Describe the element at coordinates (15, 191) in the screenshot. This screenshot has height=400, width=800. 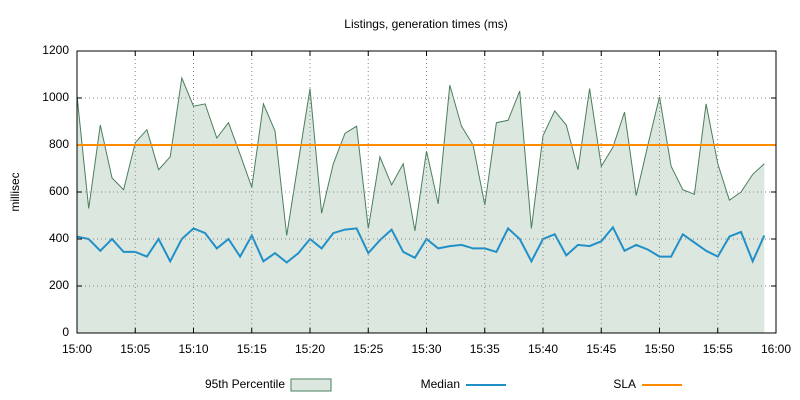
I see `y-axis-label: millisec` at that location.